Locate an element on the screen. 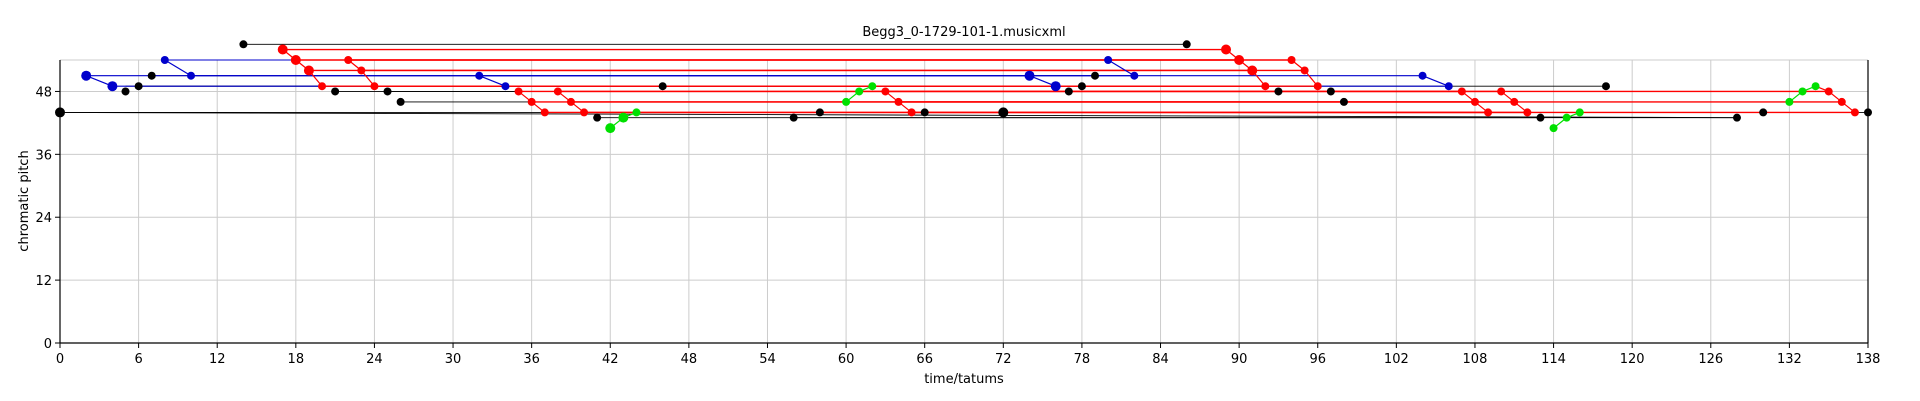 The height and width of the screenshot is (401, 1920). link-line is located at coordinates (898, 115).